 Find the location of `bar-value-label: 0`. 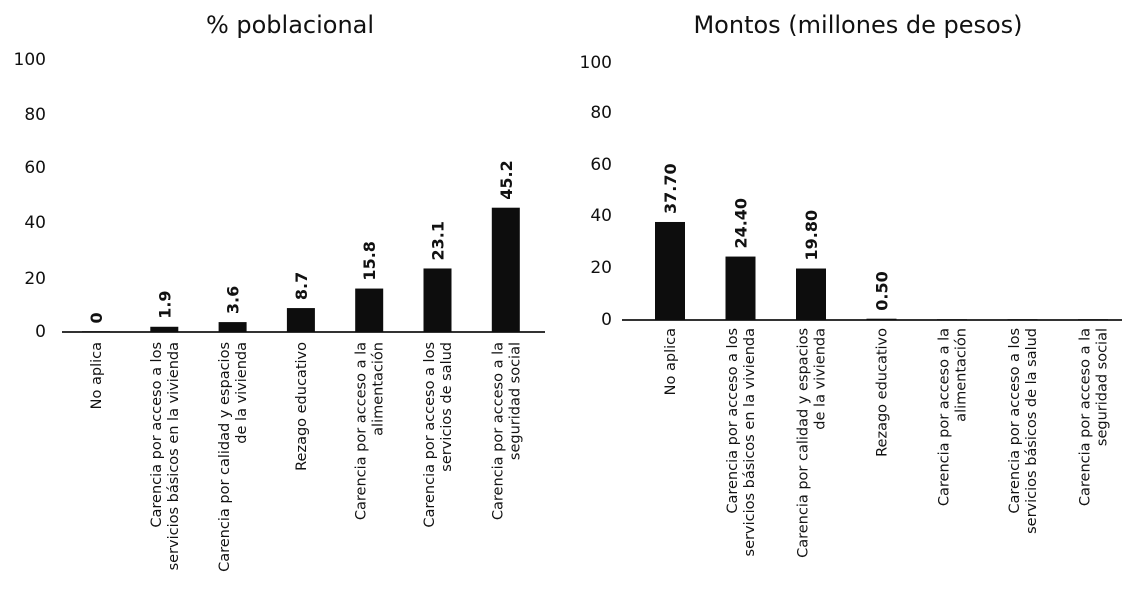

bar-value-label: 0 is located at coordinates (96, 317).